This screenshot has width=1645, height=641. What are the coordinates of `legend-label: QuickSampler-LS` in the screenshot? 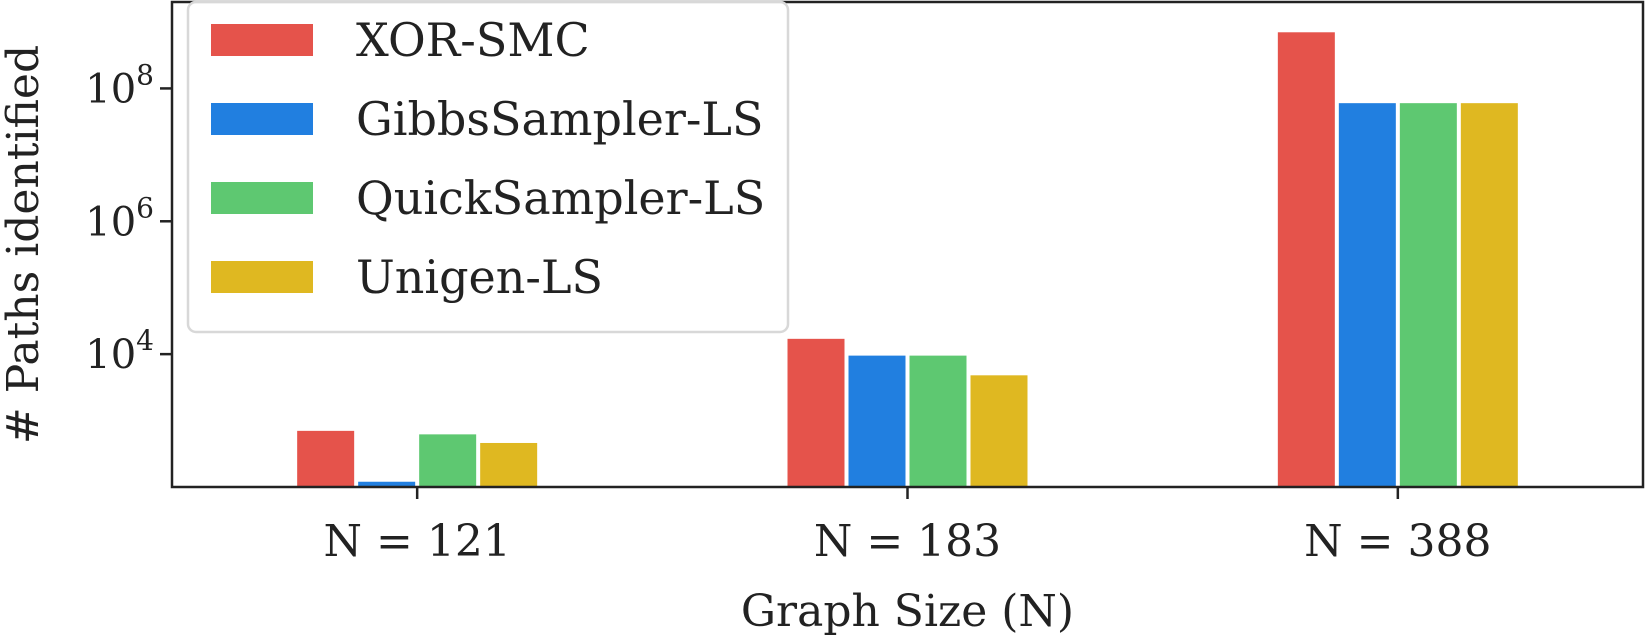 It's located at (560, 198).